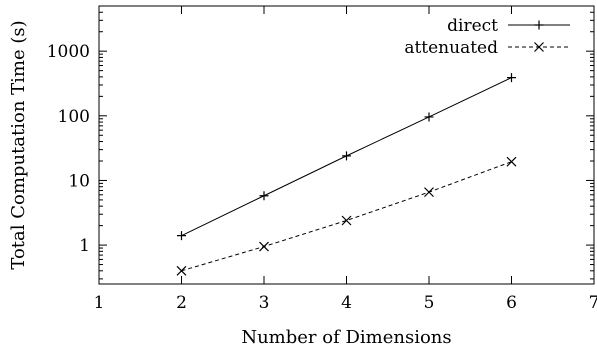 The width and height of the screenshot is (597, 351). What do you see at coordinates (74, 117) in the screenshot?
I see `y-tick-label: 100` at bounding box center [74, 117].